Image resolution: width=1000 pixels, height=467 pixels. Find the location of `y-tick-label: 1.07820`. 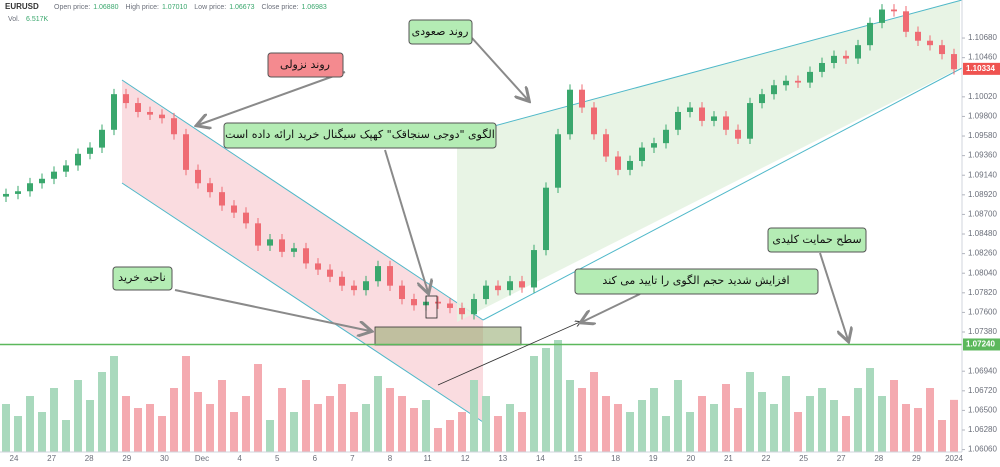

y-tick-label: 1.07820 is located at coordinates (982, 292).